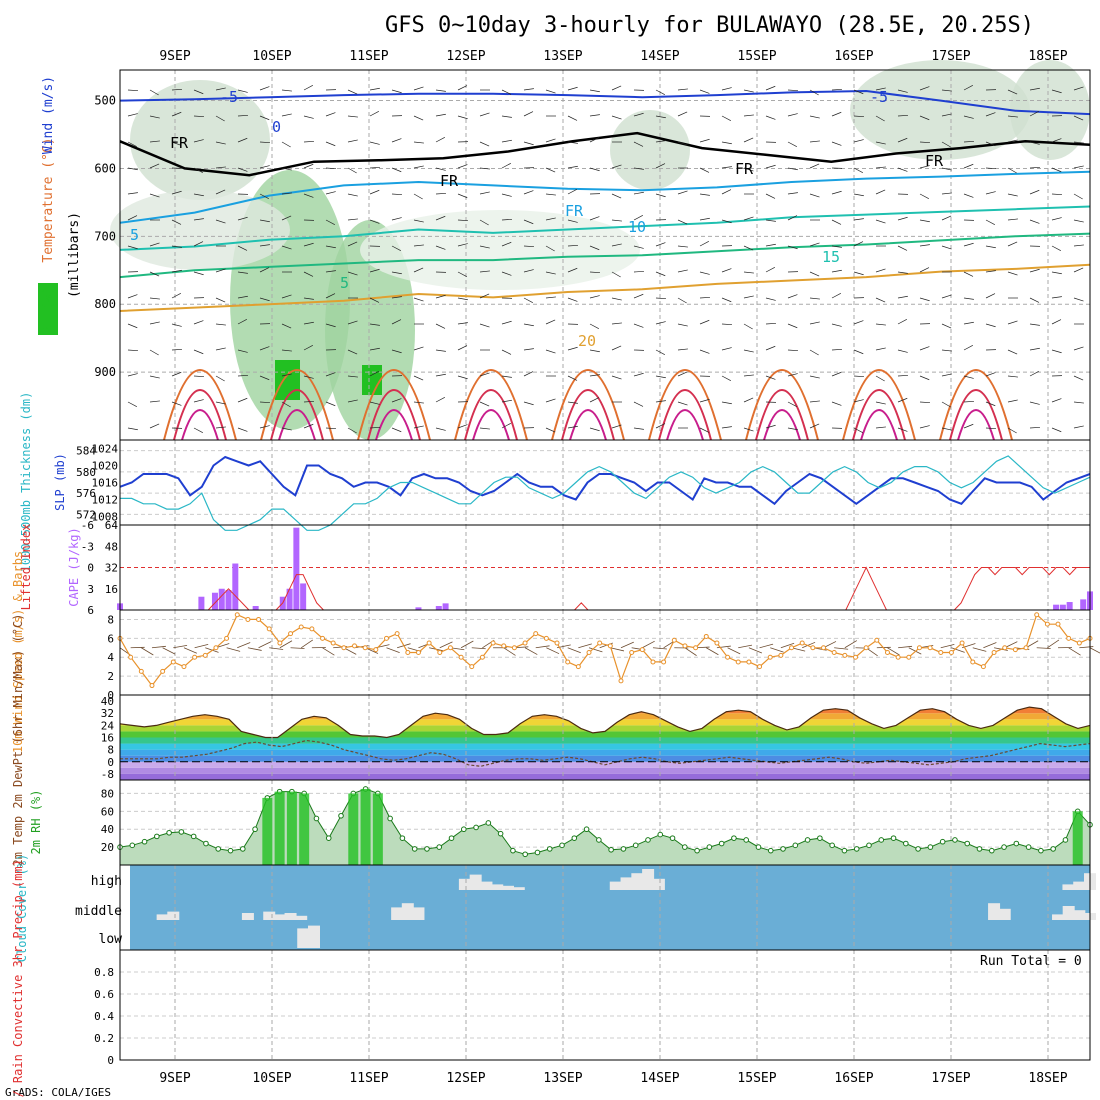 The image size is (1100, 1100). Describe the element at coordinates (831, 257) in the screenshot. I see `contour-label: 15` at that location.